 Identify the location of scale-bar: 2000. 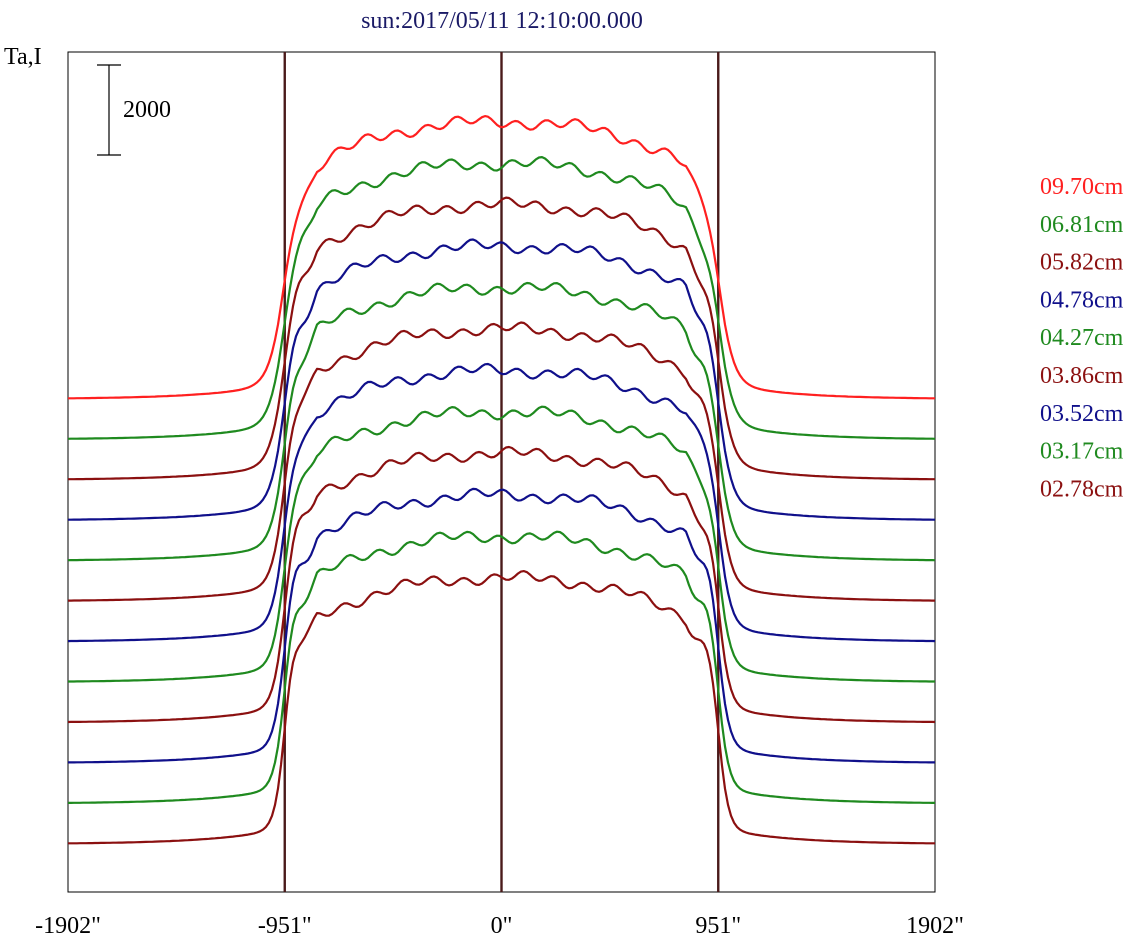
(134, 110).